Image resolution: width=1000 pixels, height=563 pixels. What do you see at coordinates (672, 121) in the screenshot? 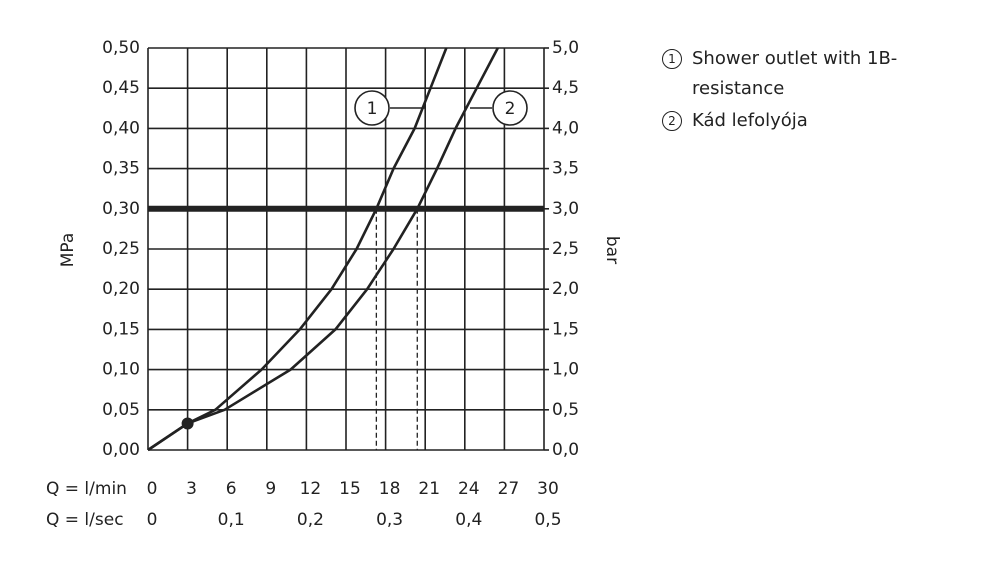
I see `legend-marker: 2` at bounding box center [672, 121].